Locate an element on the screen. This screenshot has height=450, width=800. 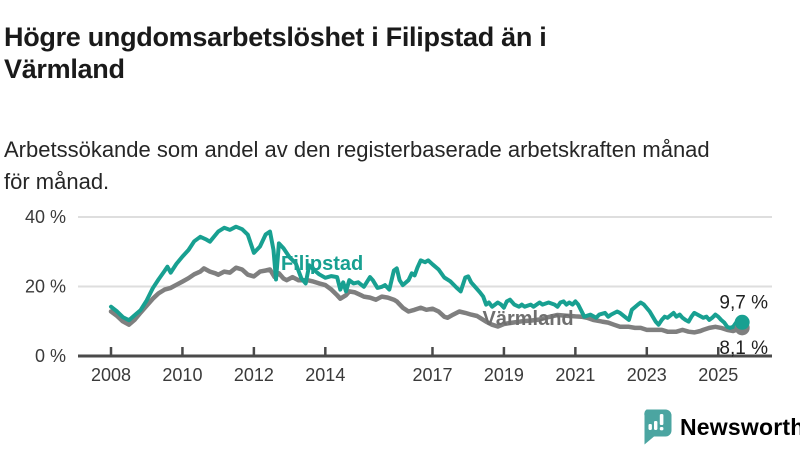
newsworthy-logo: Newsworthy is located at coordinates (720, 427).